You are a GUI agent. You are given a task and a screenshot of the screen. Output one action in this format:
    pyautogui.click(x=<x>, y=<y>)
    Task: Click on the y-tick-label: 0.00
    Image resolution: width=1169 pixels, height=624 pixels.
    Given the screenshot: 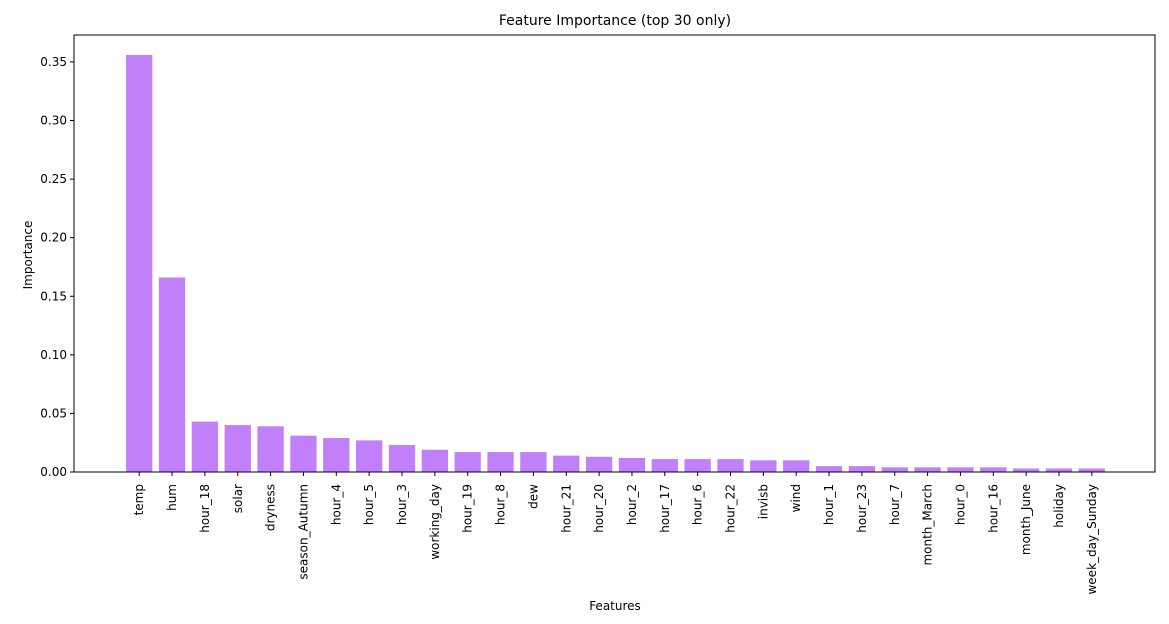 What is the action you would take?
    pyautogui.click(x=53, y=472)
    